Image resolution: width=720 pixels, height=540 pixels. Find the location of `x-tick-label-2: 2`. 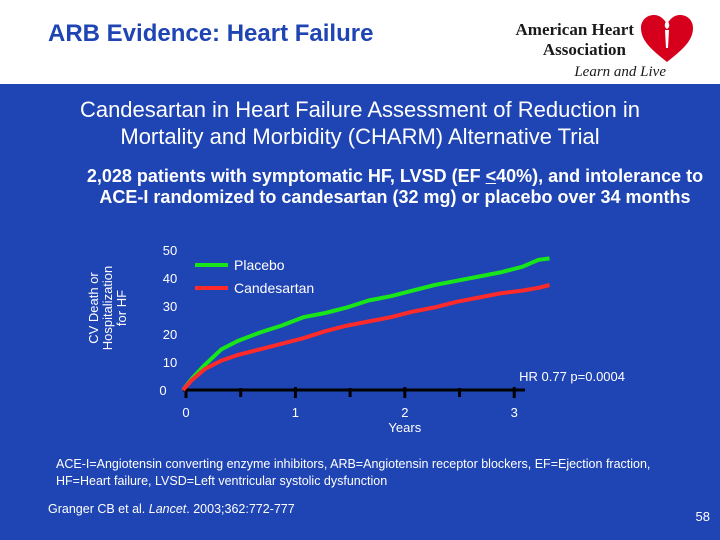

x-tick-label-2: 2 is located at coordinates (404, 412).